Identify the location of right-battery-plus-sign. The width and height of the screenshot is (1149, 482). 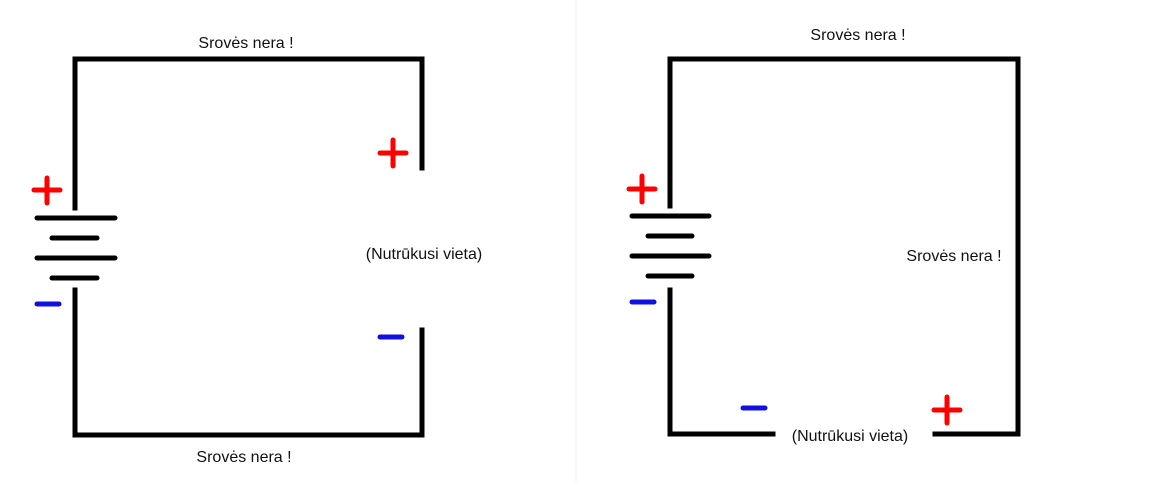
(642, 189).